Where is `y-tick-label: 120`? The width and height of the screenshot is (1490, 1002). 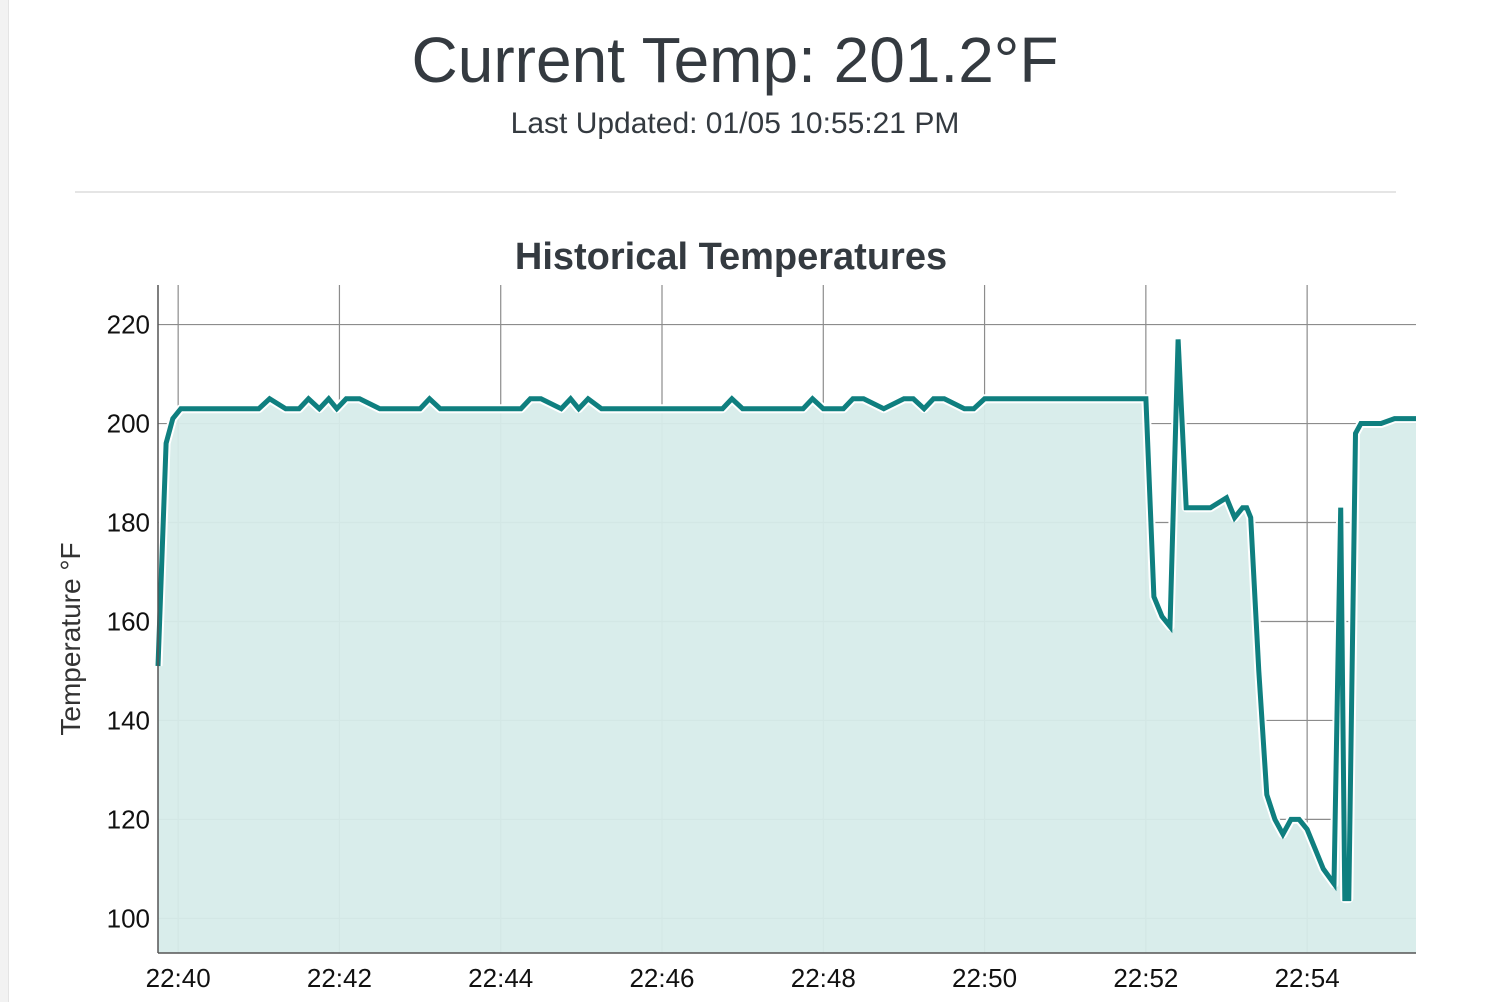 y-tick-label: 120 is located at coordinates (128, 819).